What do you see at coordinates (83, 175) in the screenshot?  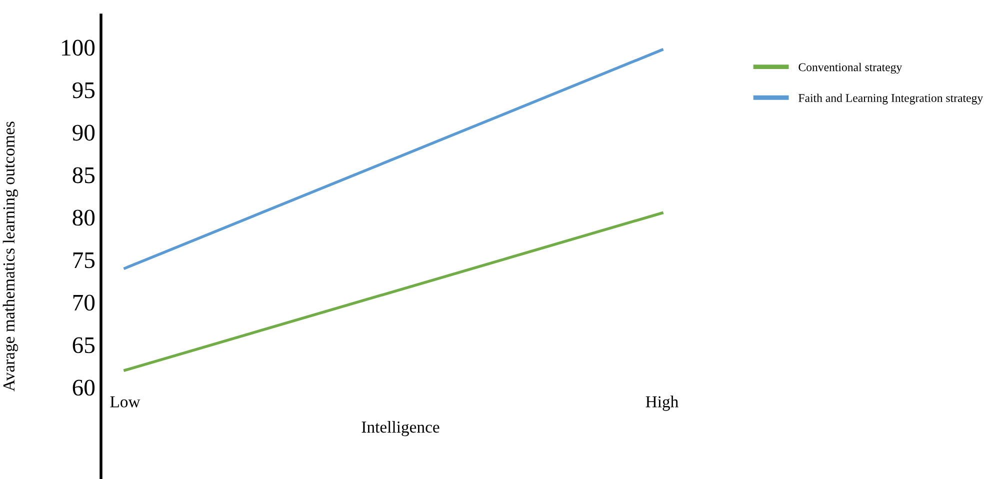 I see `y-tick-label: 85` at bounding box center [83, 175].